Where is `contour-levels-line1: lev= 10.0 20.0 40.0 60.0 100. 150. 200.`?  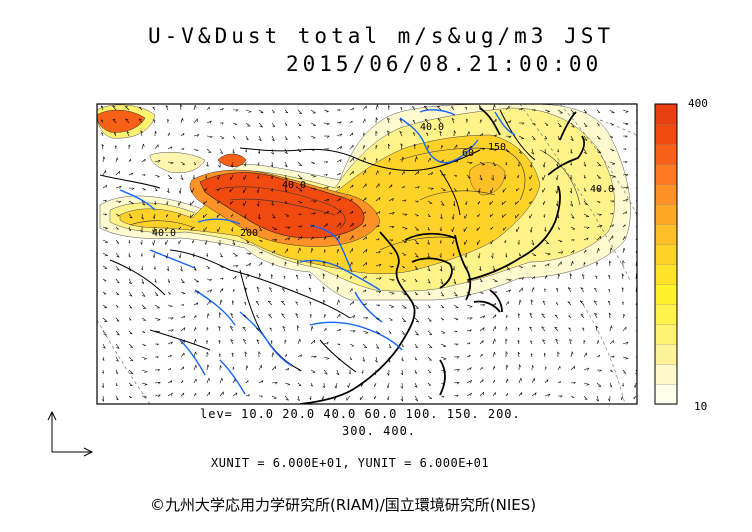
contour-levels-line1: lev= 10.0 20.0 40.0 60.0 100. 150. 200. is located at coordinates (360, 414).